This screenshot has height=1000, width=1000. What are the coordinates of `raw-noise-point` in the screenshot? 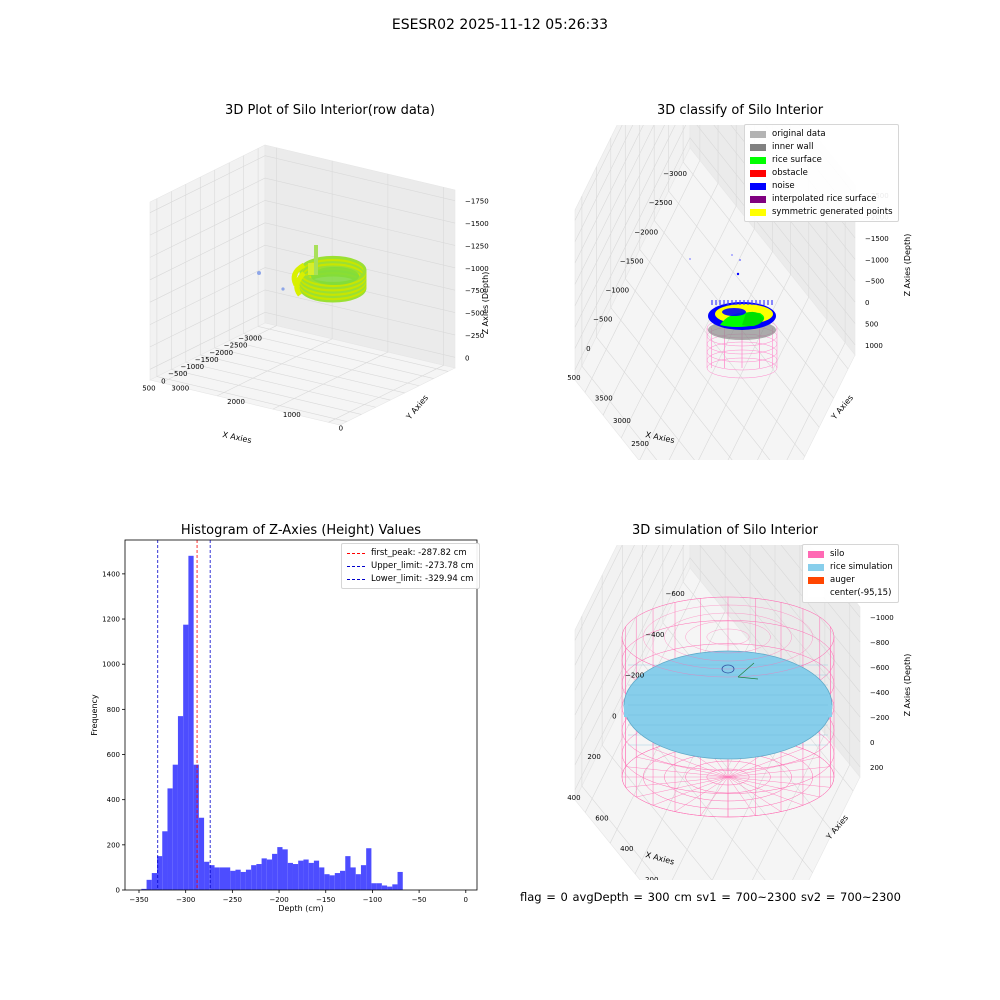 It's located at (283, 289).